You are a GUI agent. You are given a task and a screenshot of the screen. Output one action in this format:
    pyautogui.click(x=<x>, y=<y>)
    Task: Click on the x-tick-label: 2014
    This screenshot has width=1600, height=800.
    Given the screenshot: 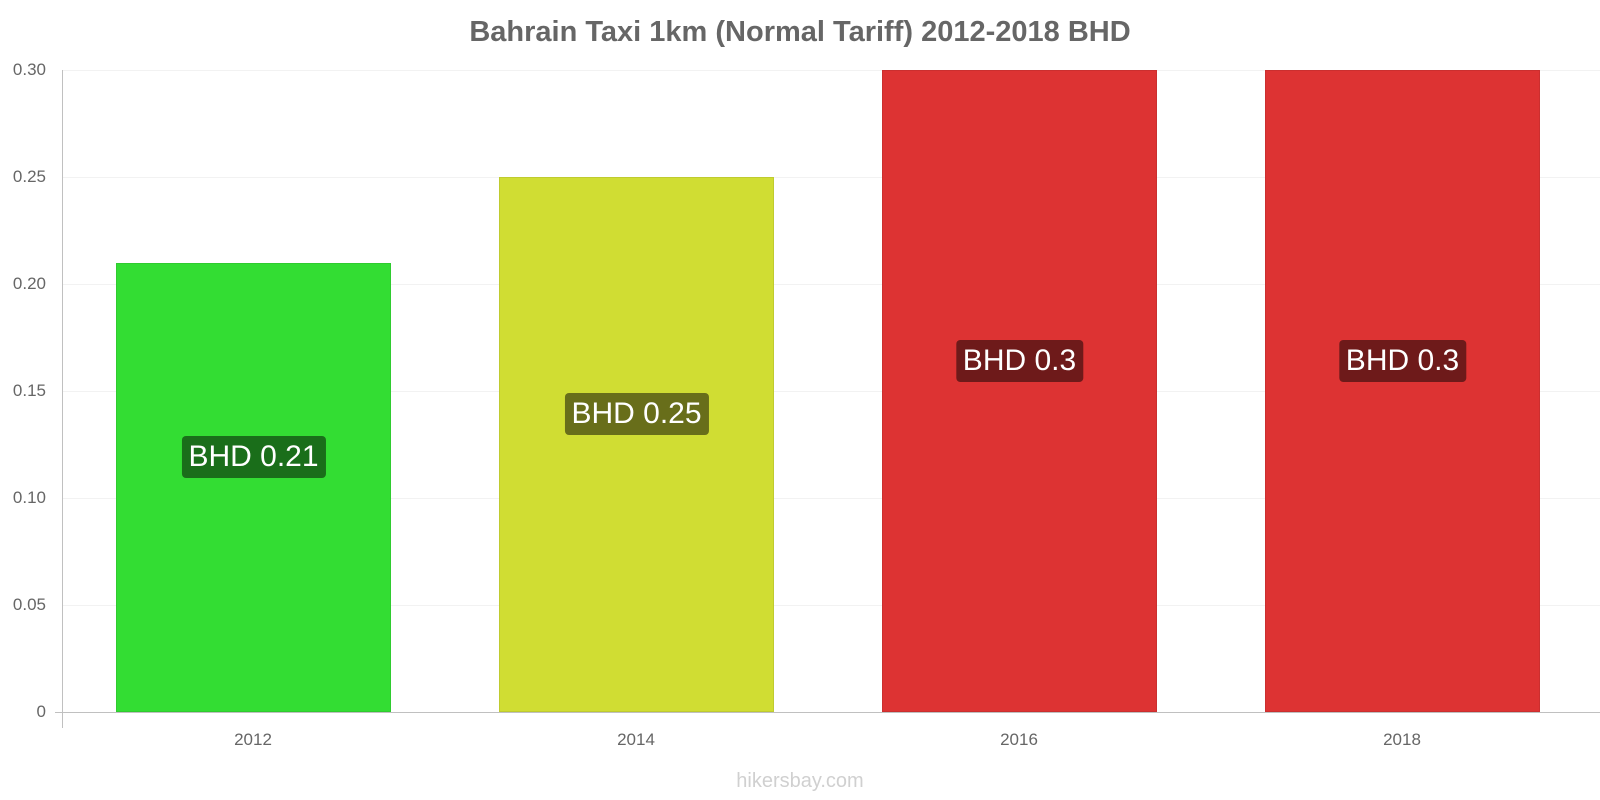 What is the action you would take?
    pyautogui.click(x=636, y=739)
    